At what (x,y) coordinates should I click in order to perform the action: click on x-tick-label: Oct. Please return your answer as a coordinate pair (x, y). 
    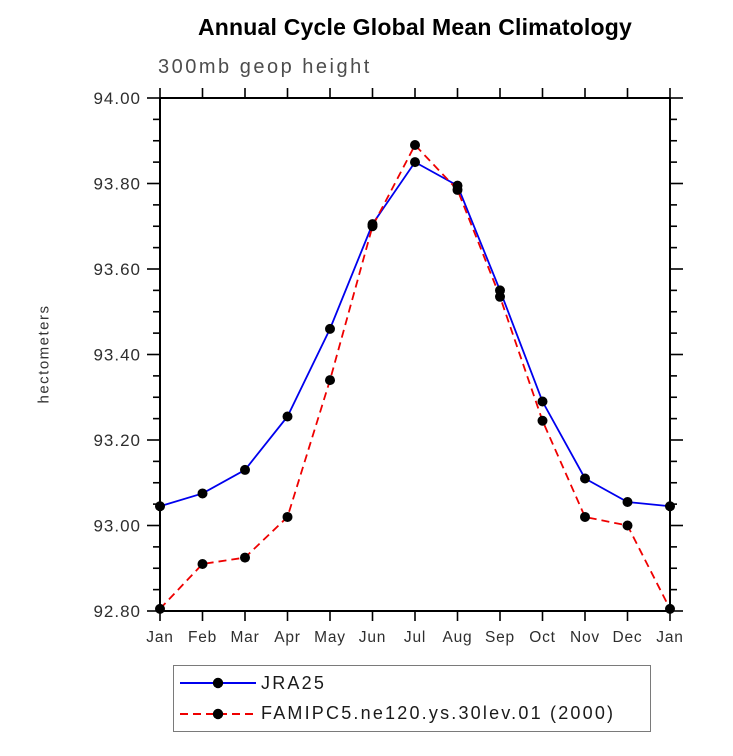
    Looking at the image, I should click on (542, 637).